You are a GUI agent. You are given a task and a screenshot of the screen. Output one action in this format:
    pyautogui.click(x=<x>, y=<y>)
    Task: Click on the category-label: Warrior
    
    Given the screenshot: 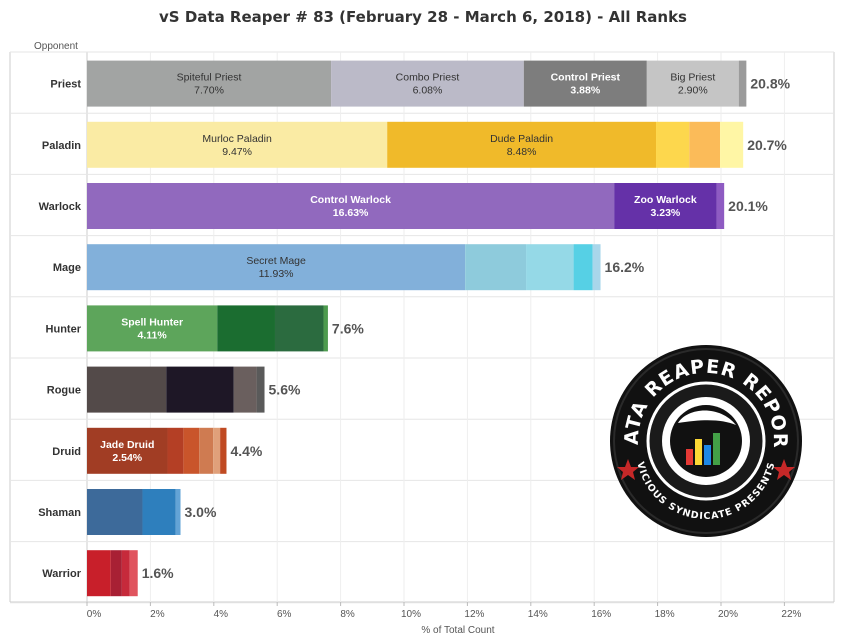 What is the action you would take?
    pyautogui.click(x=61, y=574)
    